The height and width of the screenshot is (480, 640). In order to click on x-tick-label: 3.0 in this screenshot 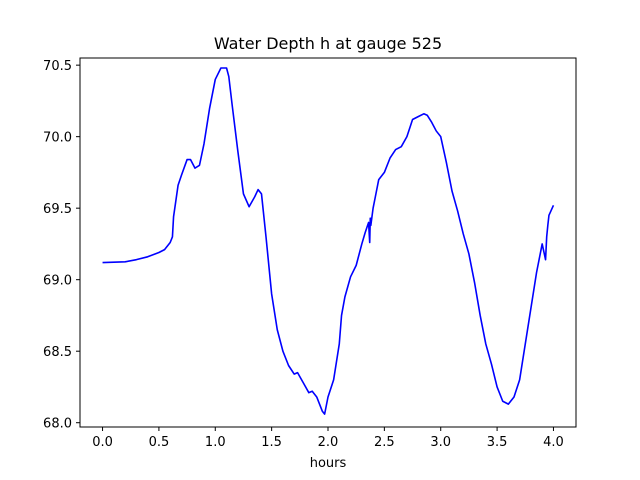, I will do `click(440, 442)`.